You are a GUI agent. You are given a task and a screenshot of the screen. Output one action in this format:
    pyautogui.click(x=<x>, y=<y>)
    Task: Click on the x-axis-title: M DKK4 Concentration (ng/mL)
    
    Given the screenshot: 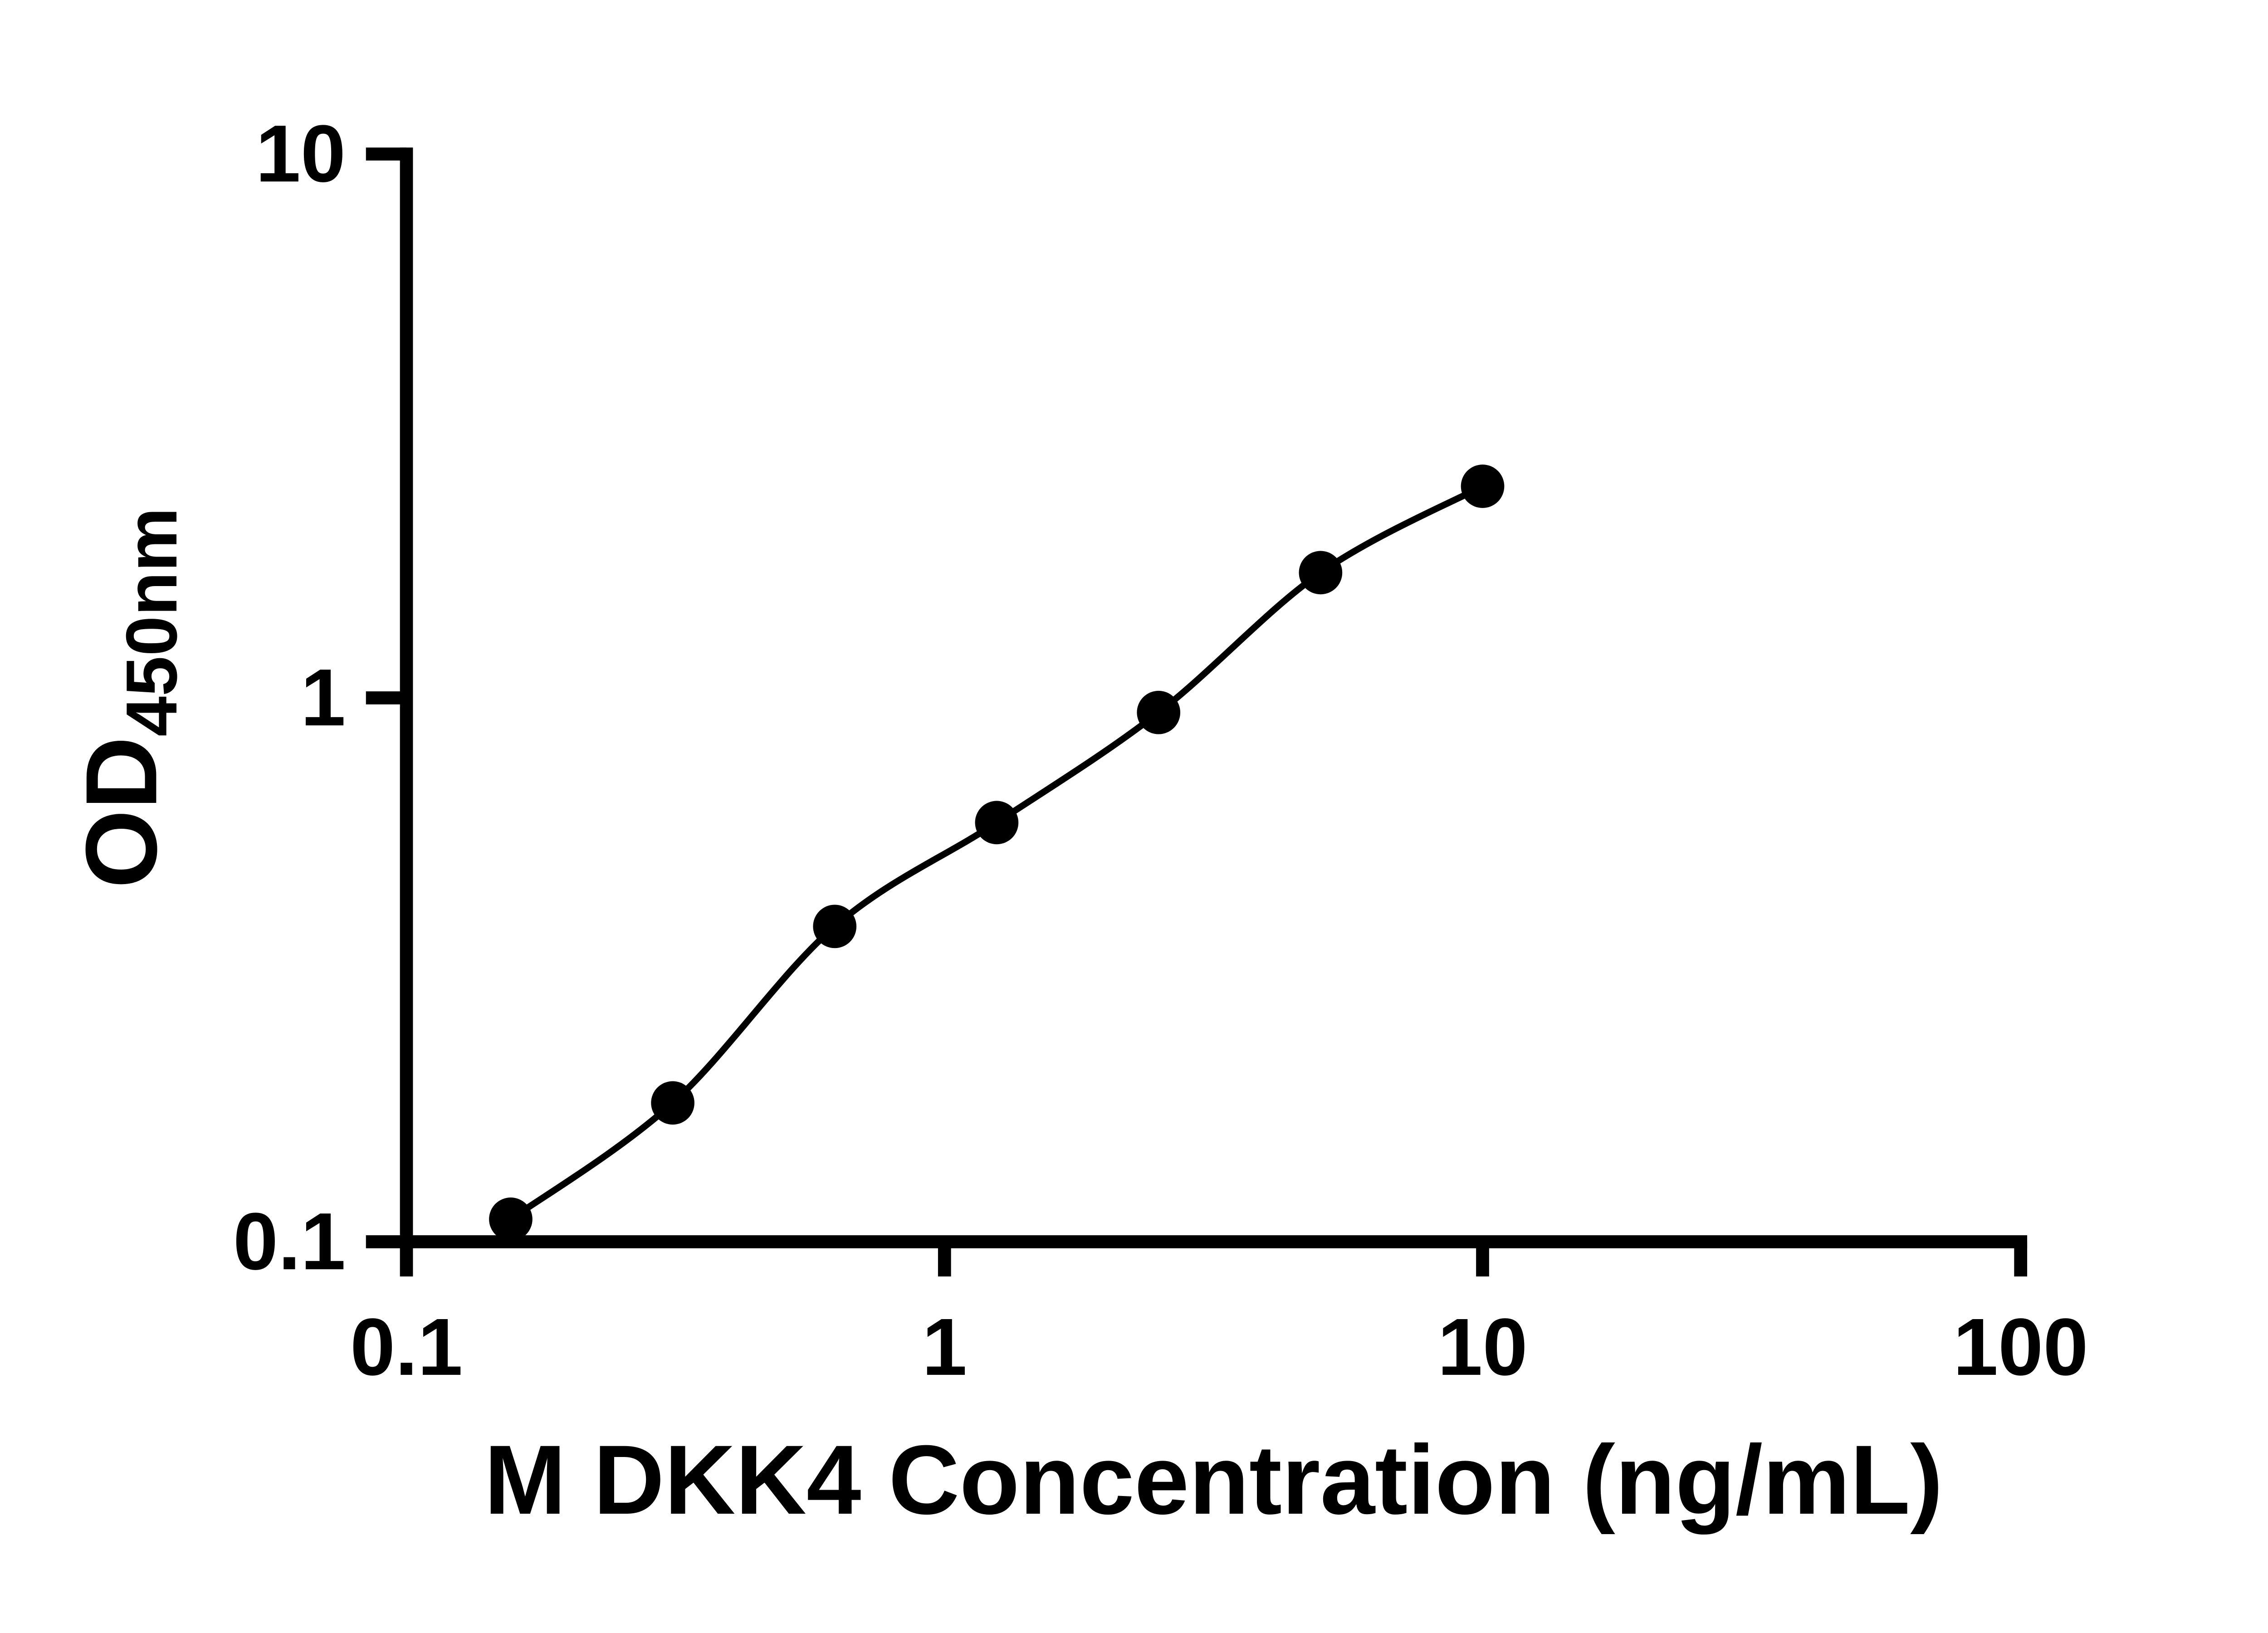 What is the action you would take?
    pyautogui.click(x=1214, y=1480)
    